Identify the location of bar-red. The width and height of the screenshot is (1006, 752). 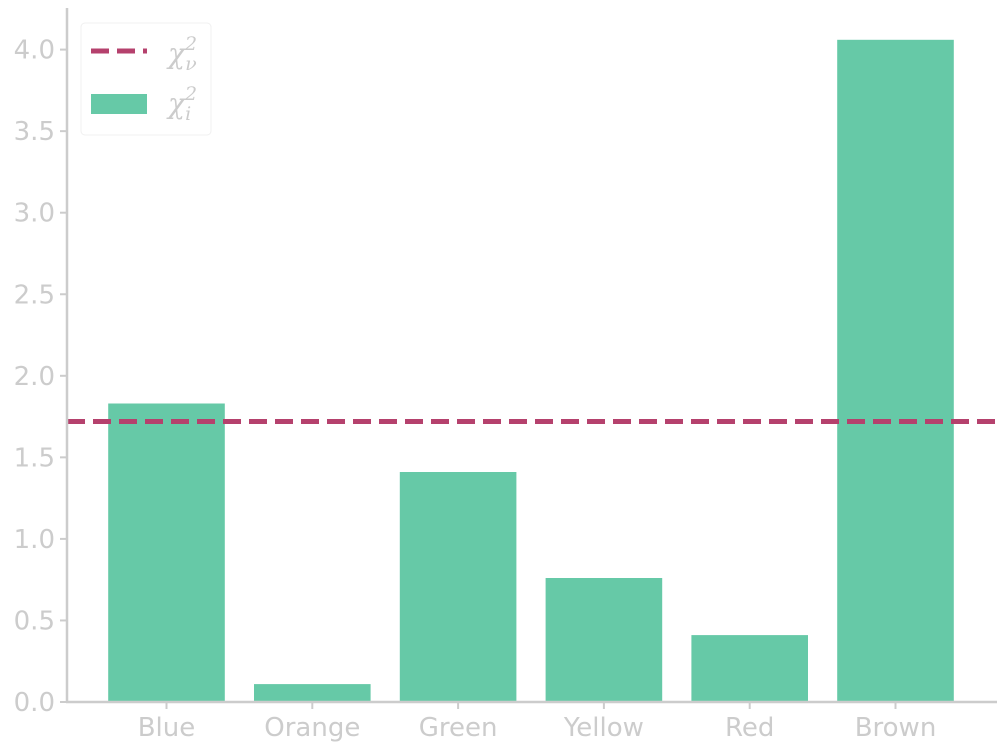
(749, 668).